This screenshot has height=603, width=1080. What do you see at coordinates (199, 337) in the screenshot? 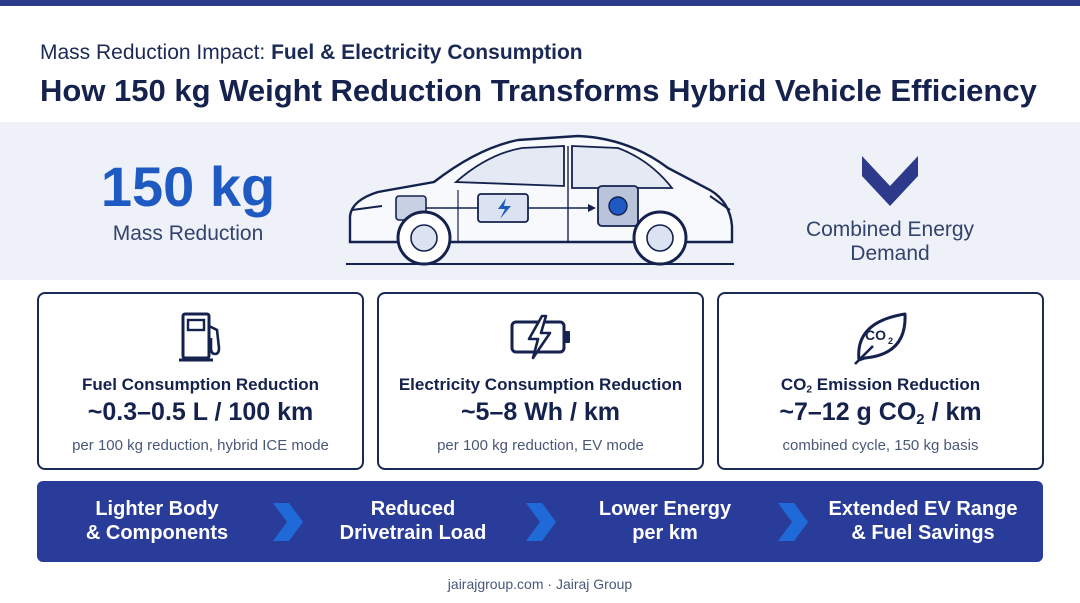
I see `fuel-pump-icon` at bounding box center [199, 337].